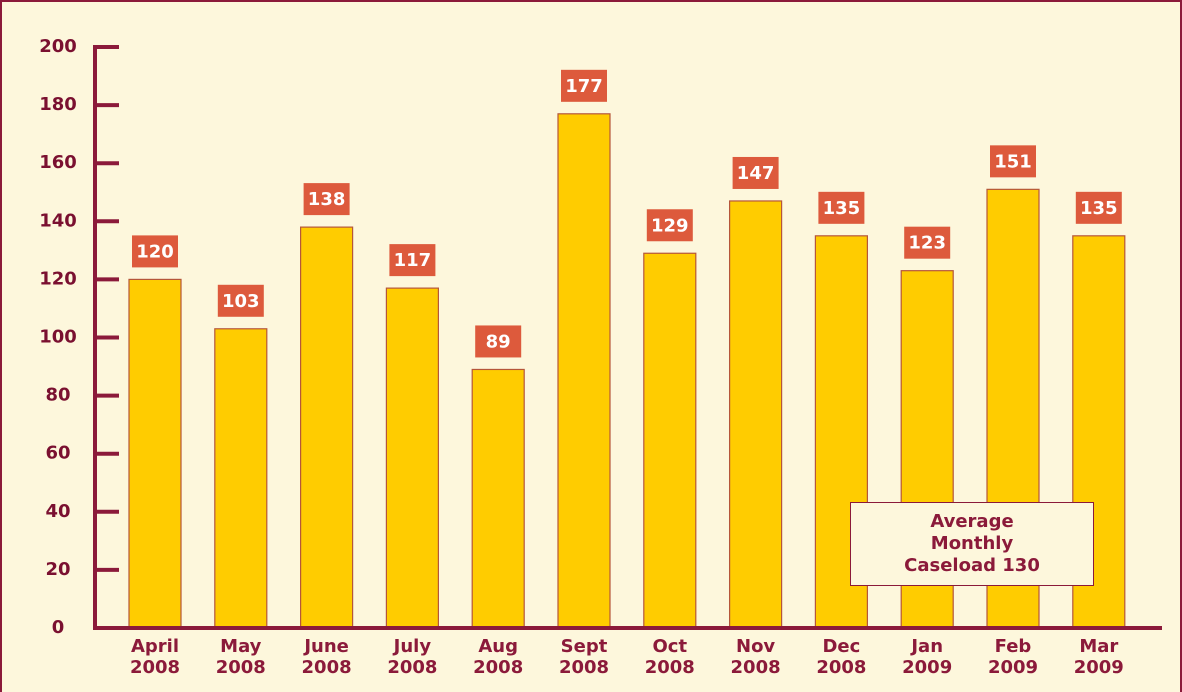 This screenshot has width=1182, height=692. I want to click on y-tick-label: 160, so click(58, 162).